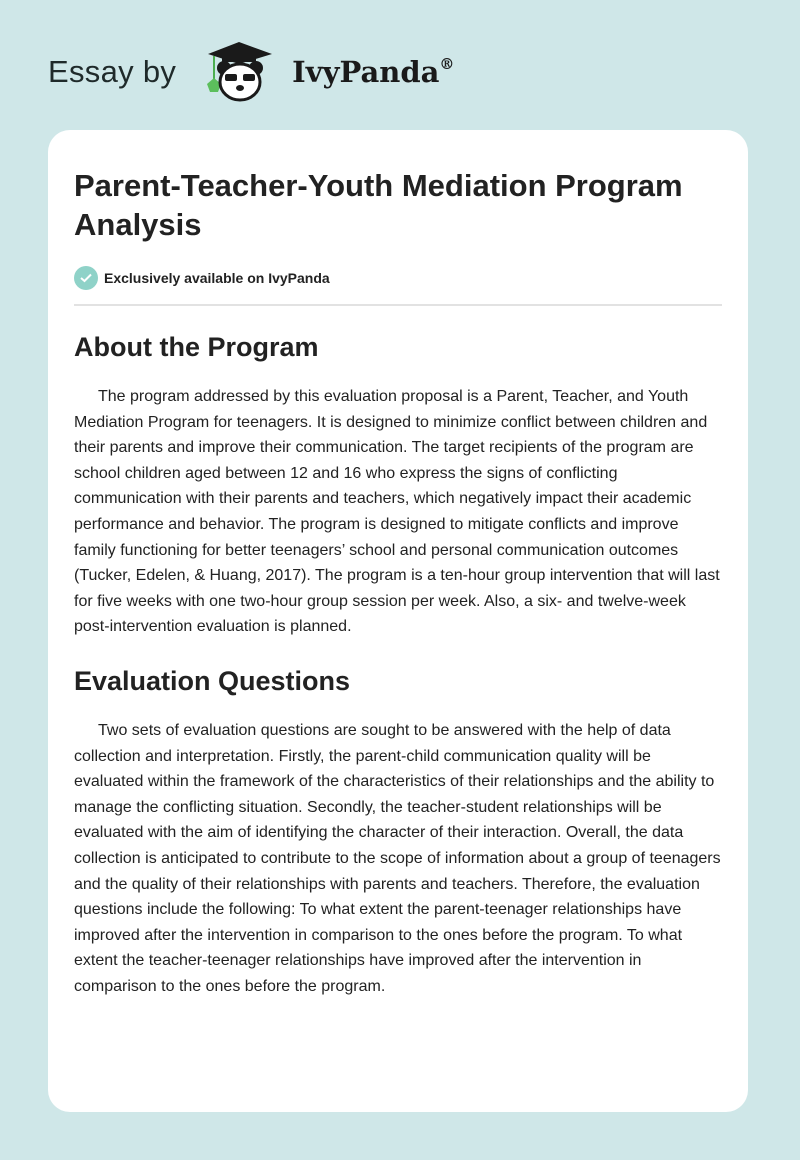  I want to click on section-heading: Evaluation Questions, so click(212, 680).